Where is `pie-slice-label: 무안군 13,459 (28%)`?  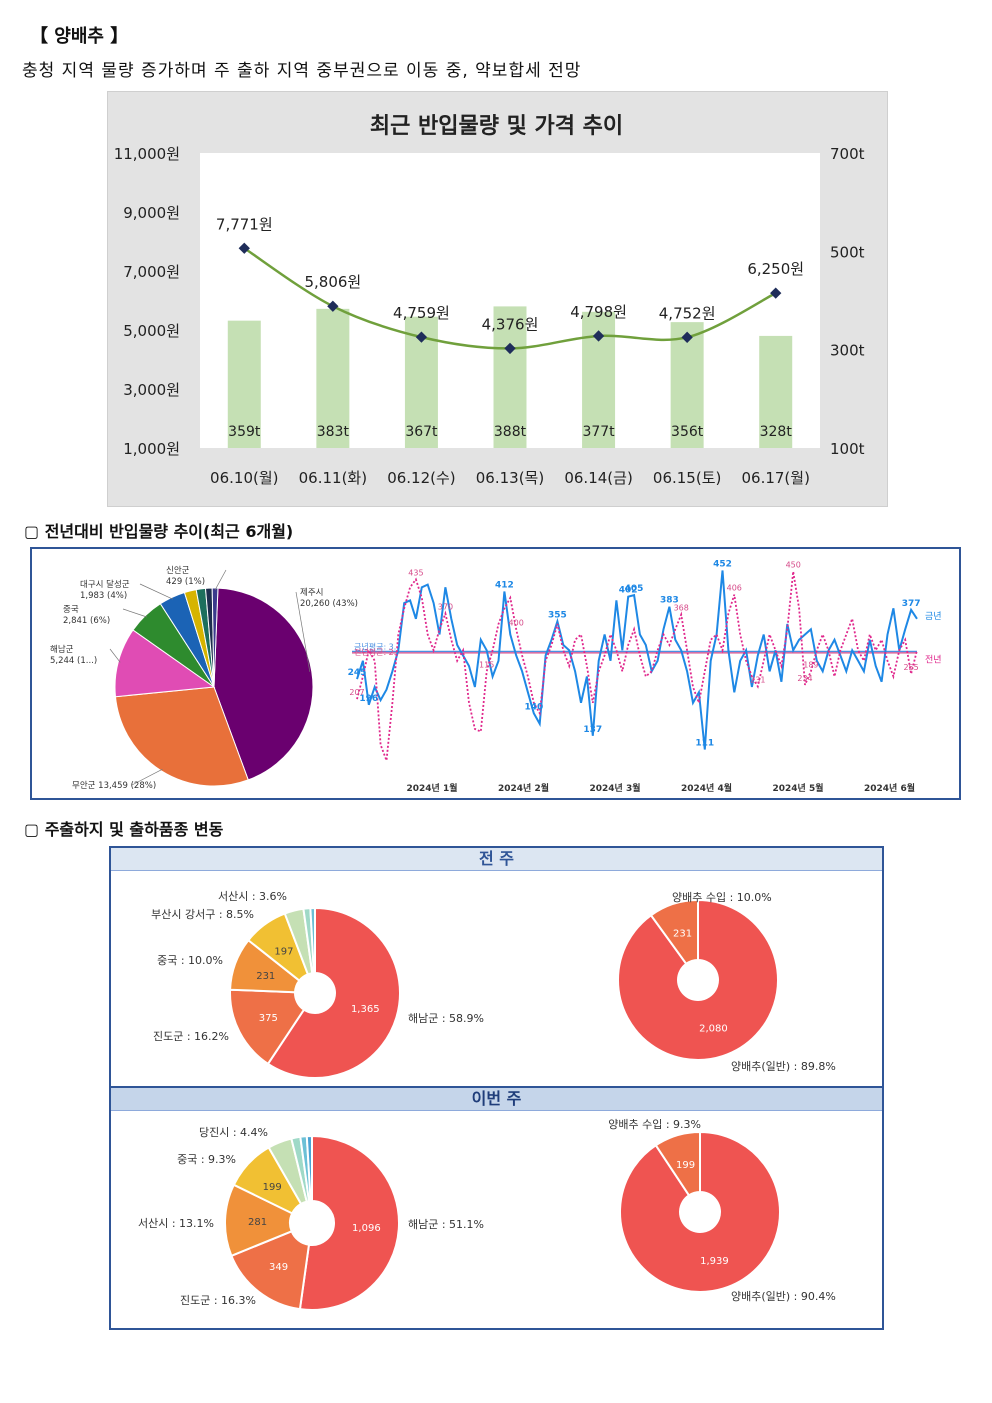
pie-slice-label: 무안군 13,459 (28%) is located at coordinates (114, 785).